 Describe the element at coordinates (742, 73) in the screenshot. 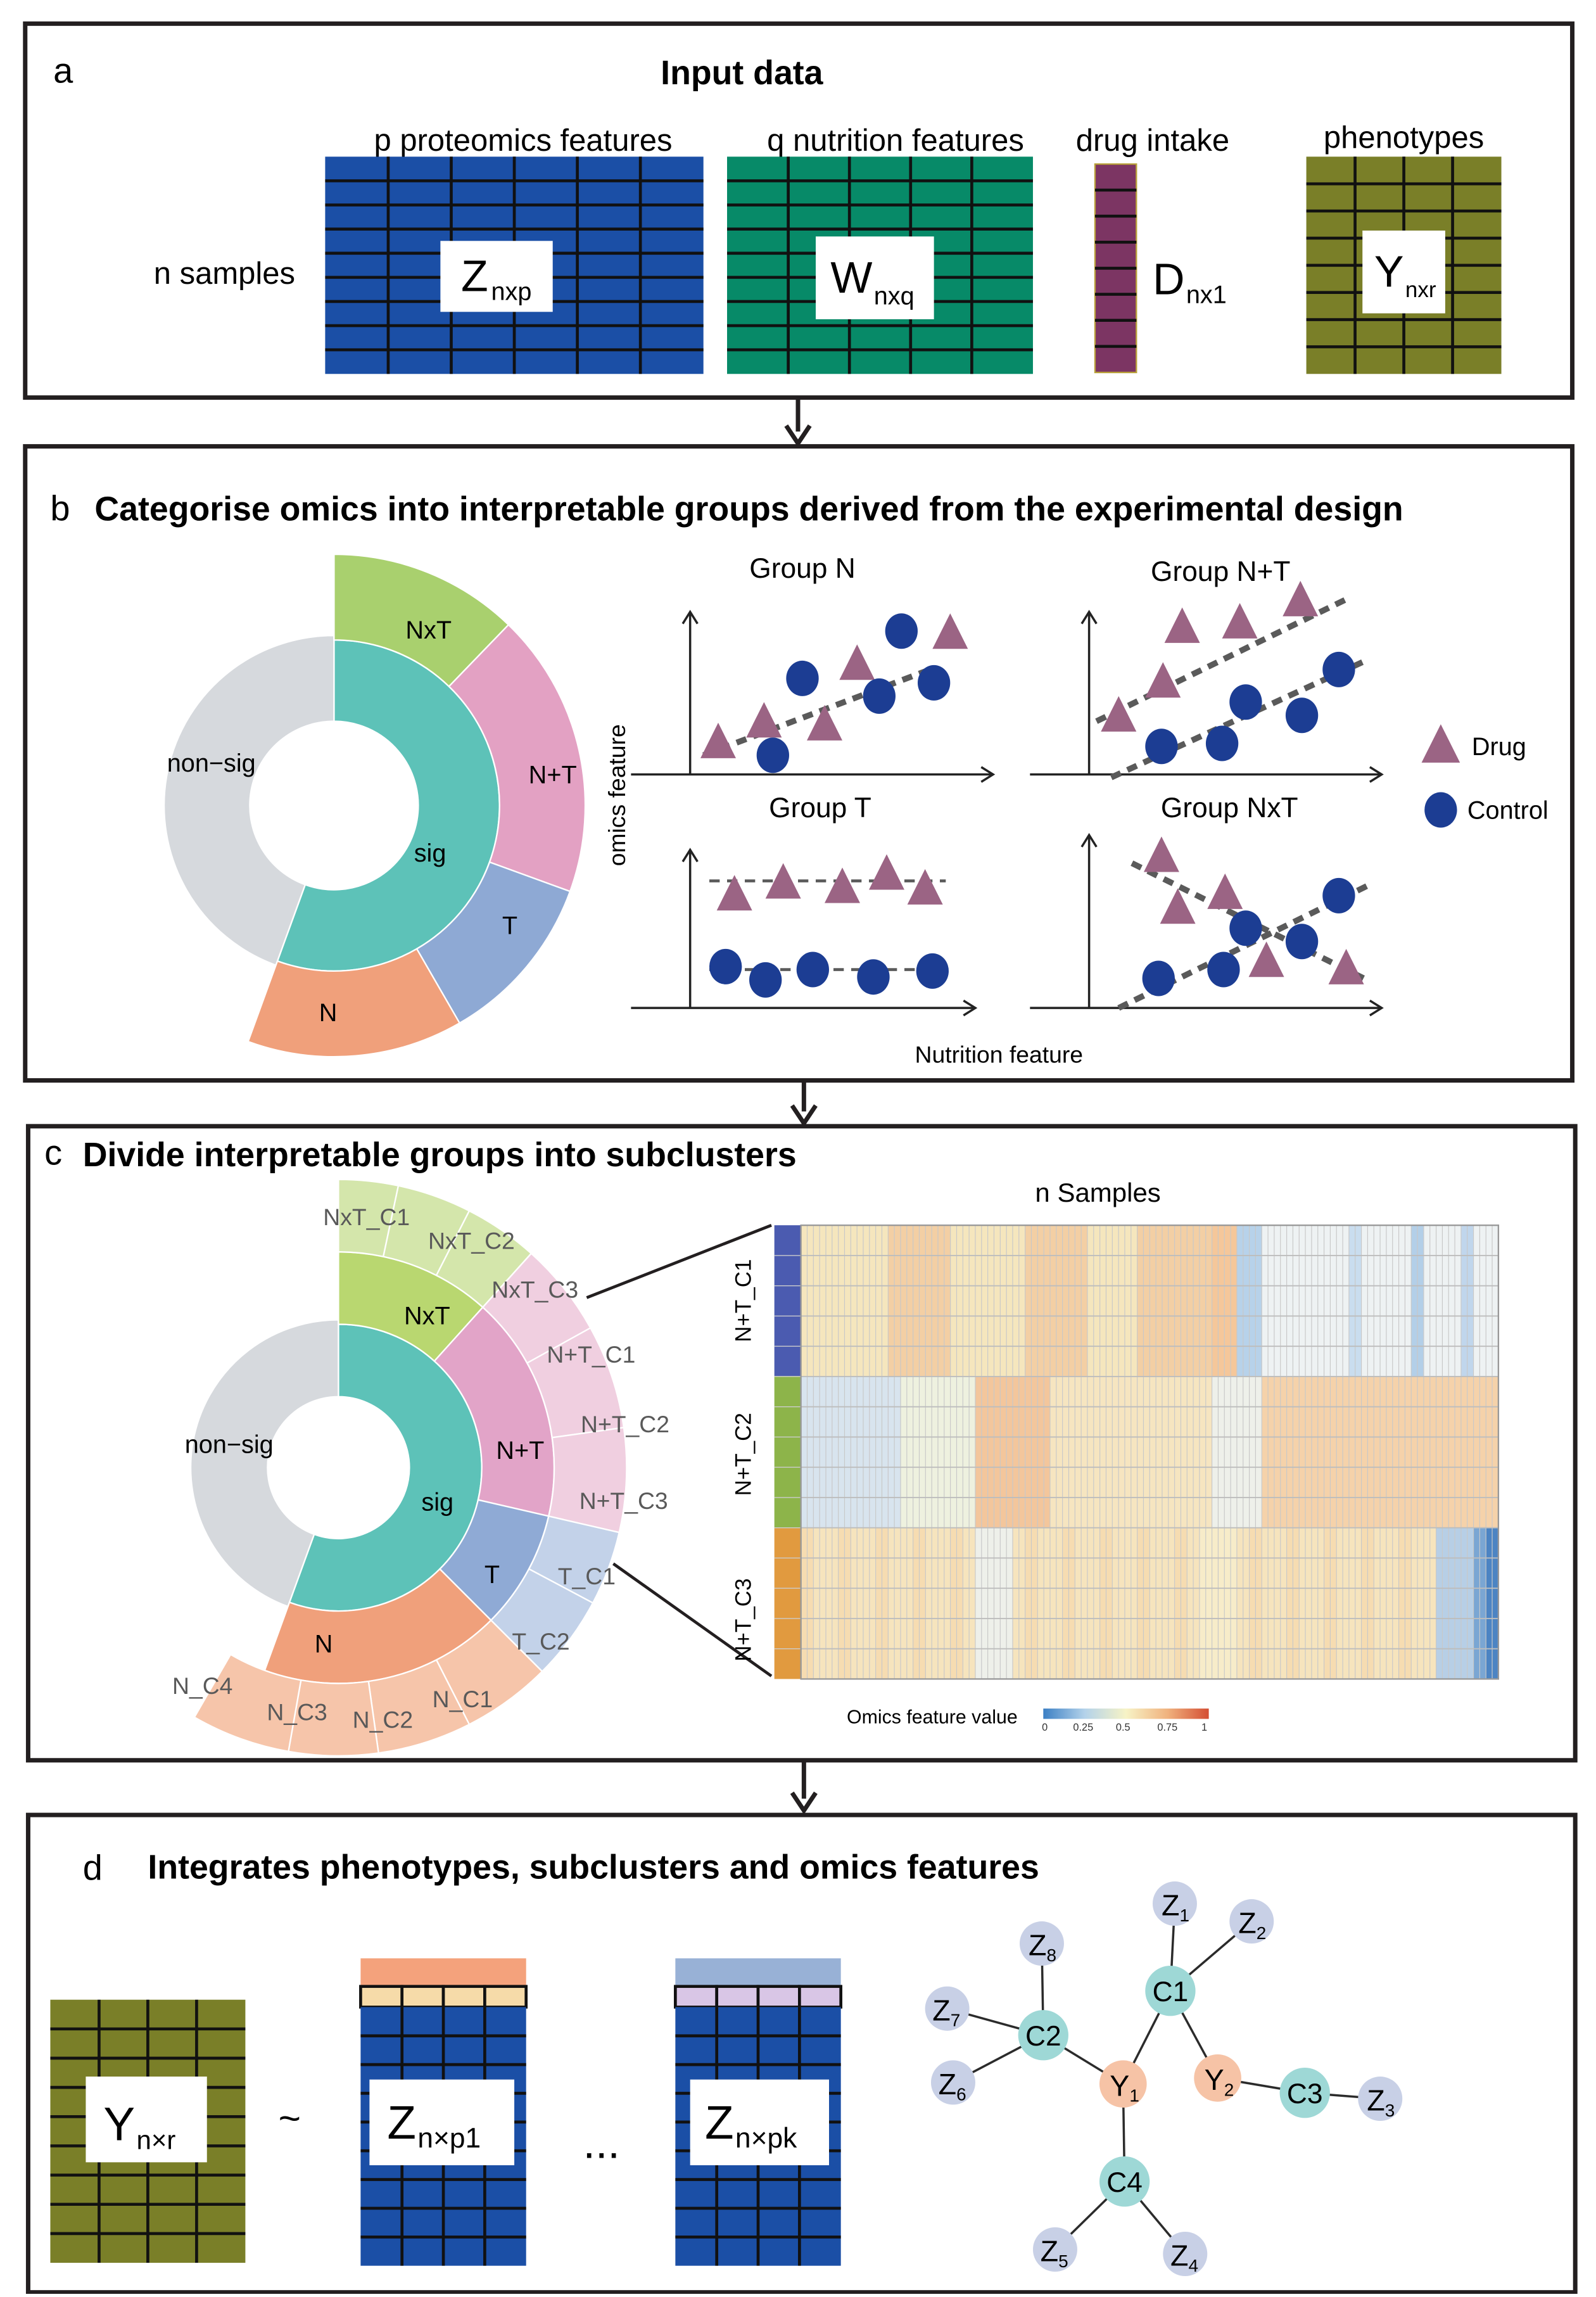

I see `panel-a-title: Input data` at that location.